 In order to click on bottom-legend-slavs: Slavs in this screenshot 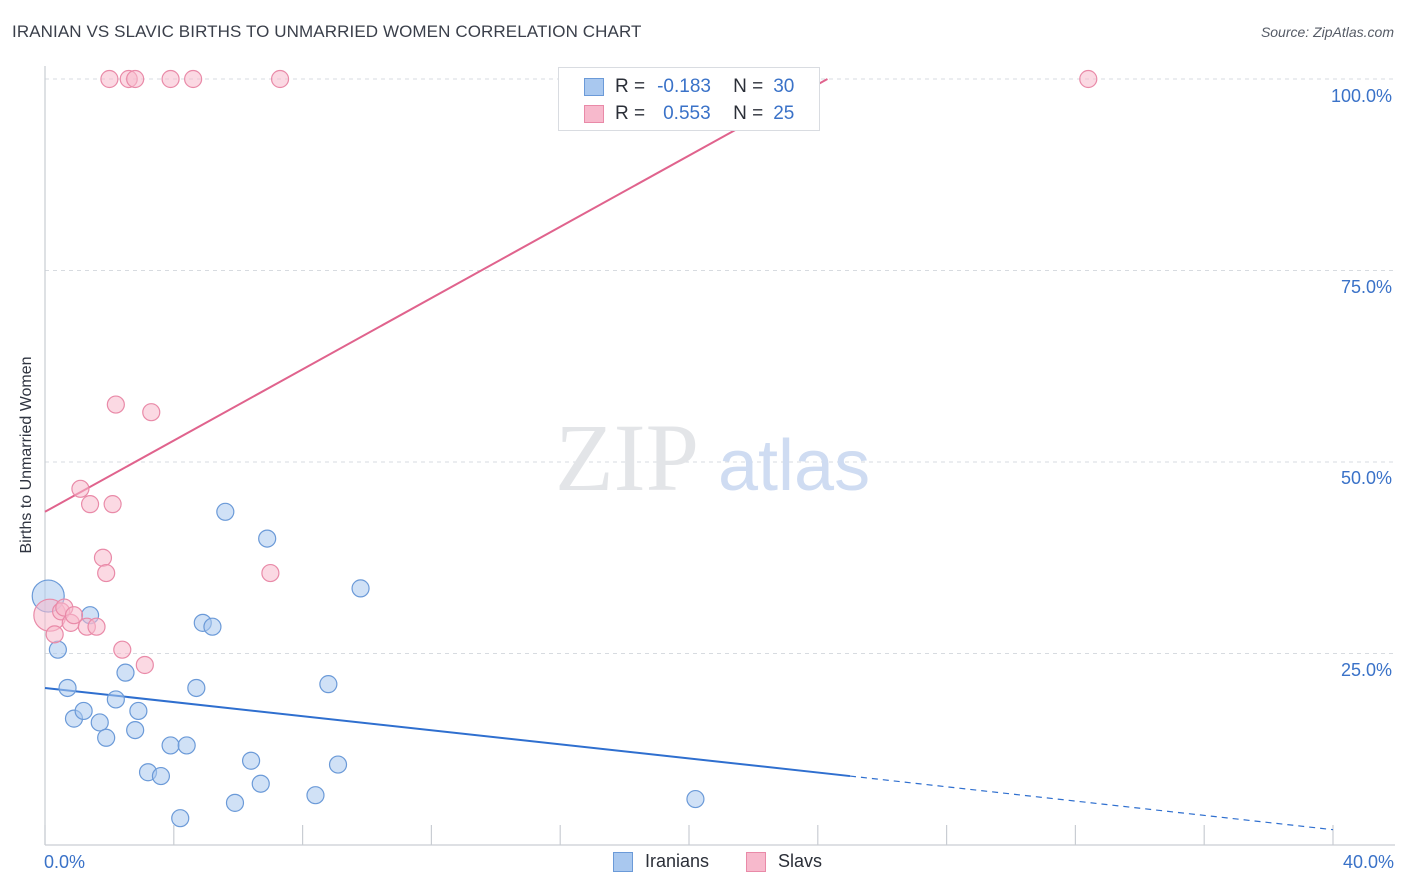, I will do `click(784, 861)`.